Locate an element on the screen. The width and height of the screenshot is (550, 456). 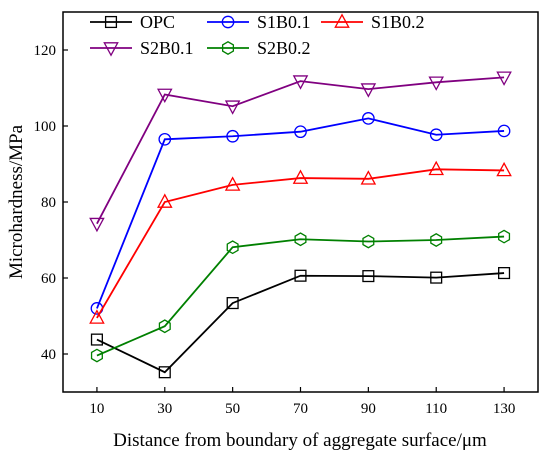
y-axis-label: Microhardness/MPa is located at coordinates (16, 201).